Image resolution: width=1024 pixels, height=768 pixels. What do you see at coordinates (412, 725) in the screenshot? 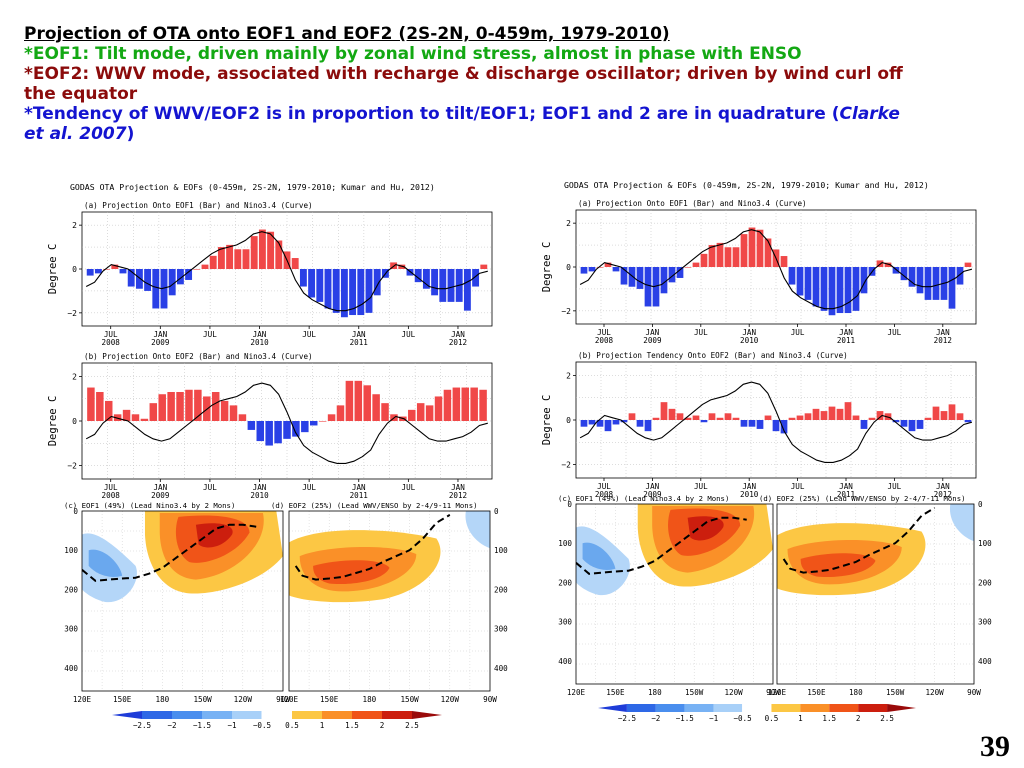
I see `colorbar-label: 2.5` at bounding box center [412, 725].